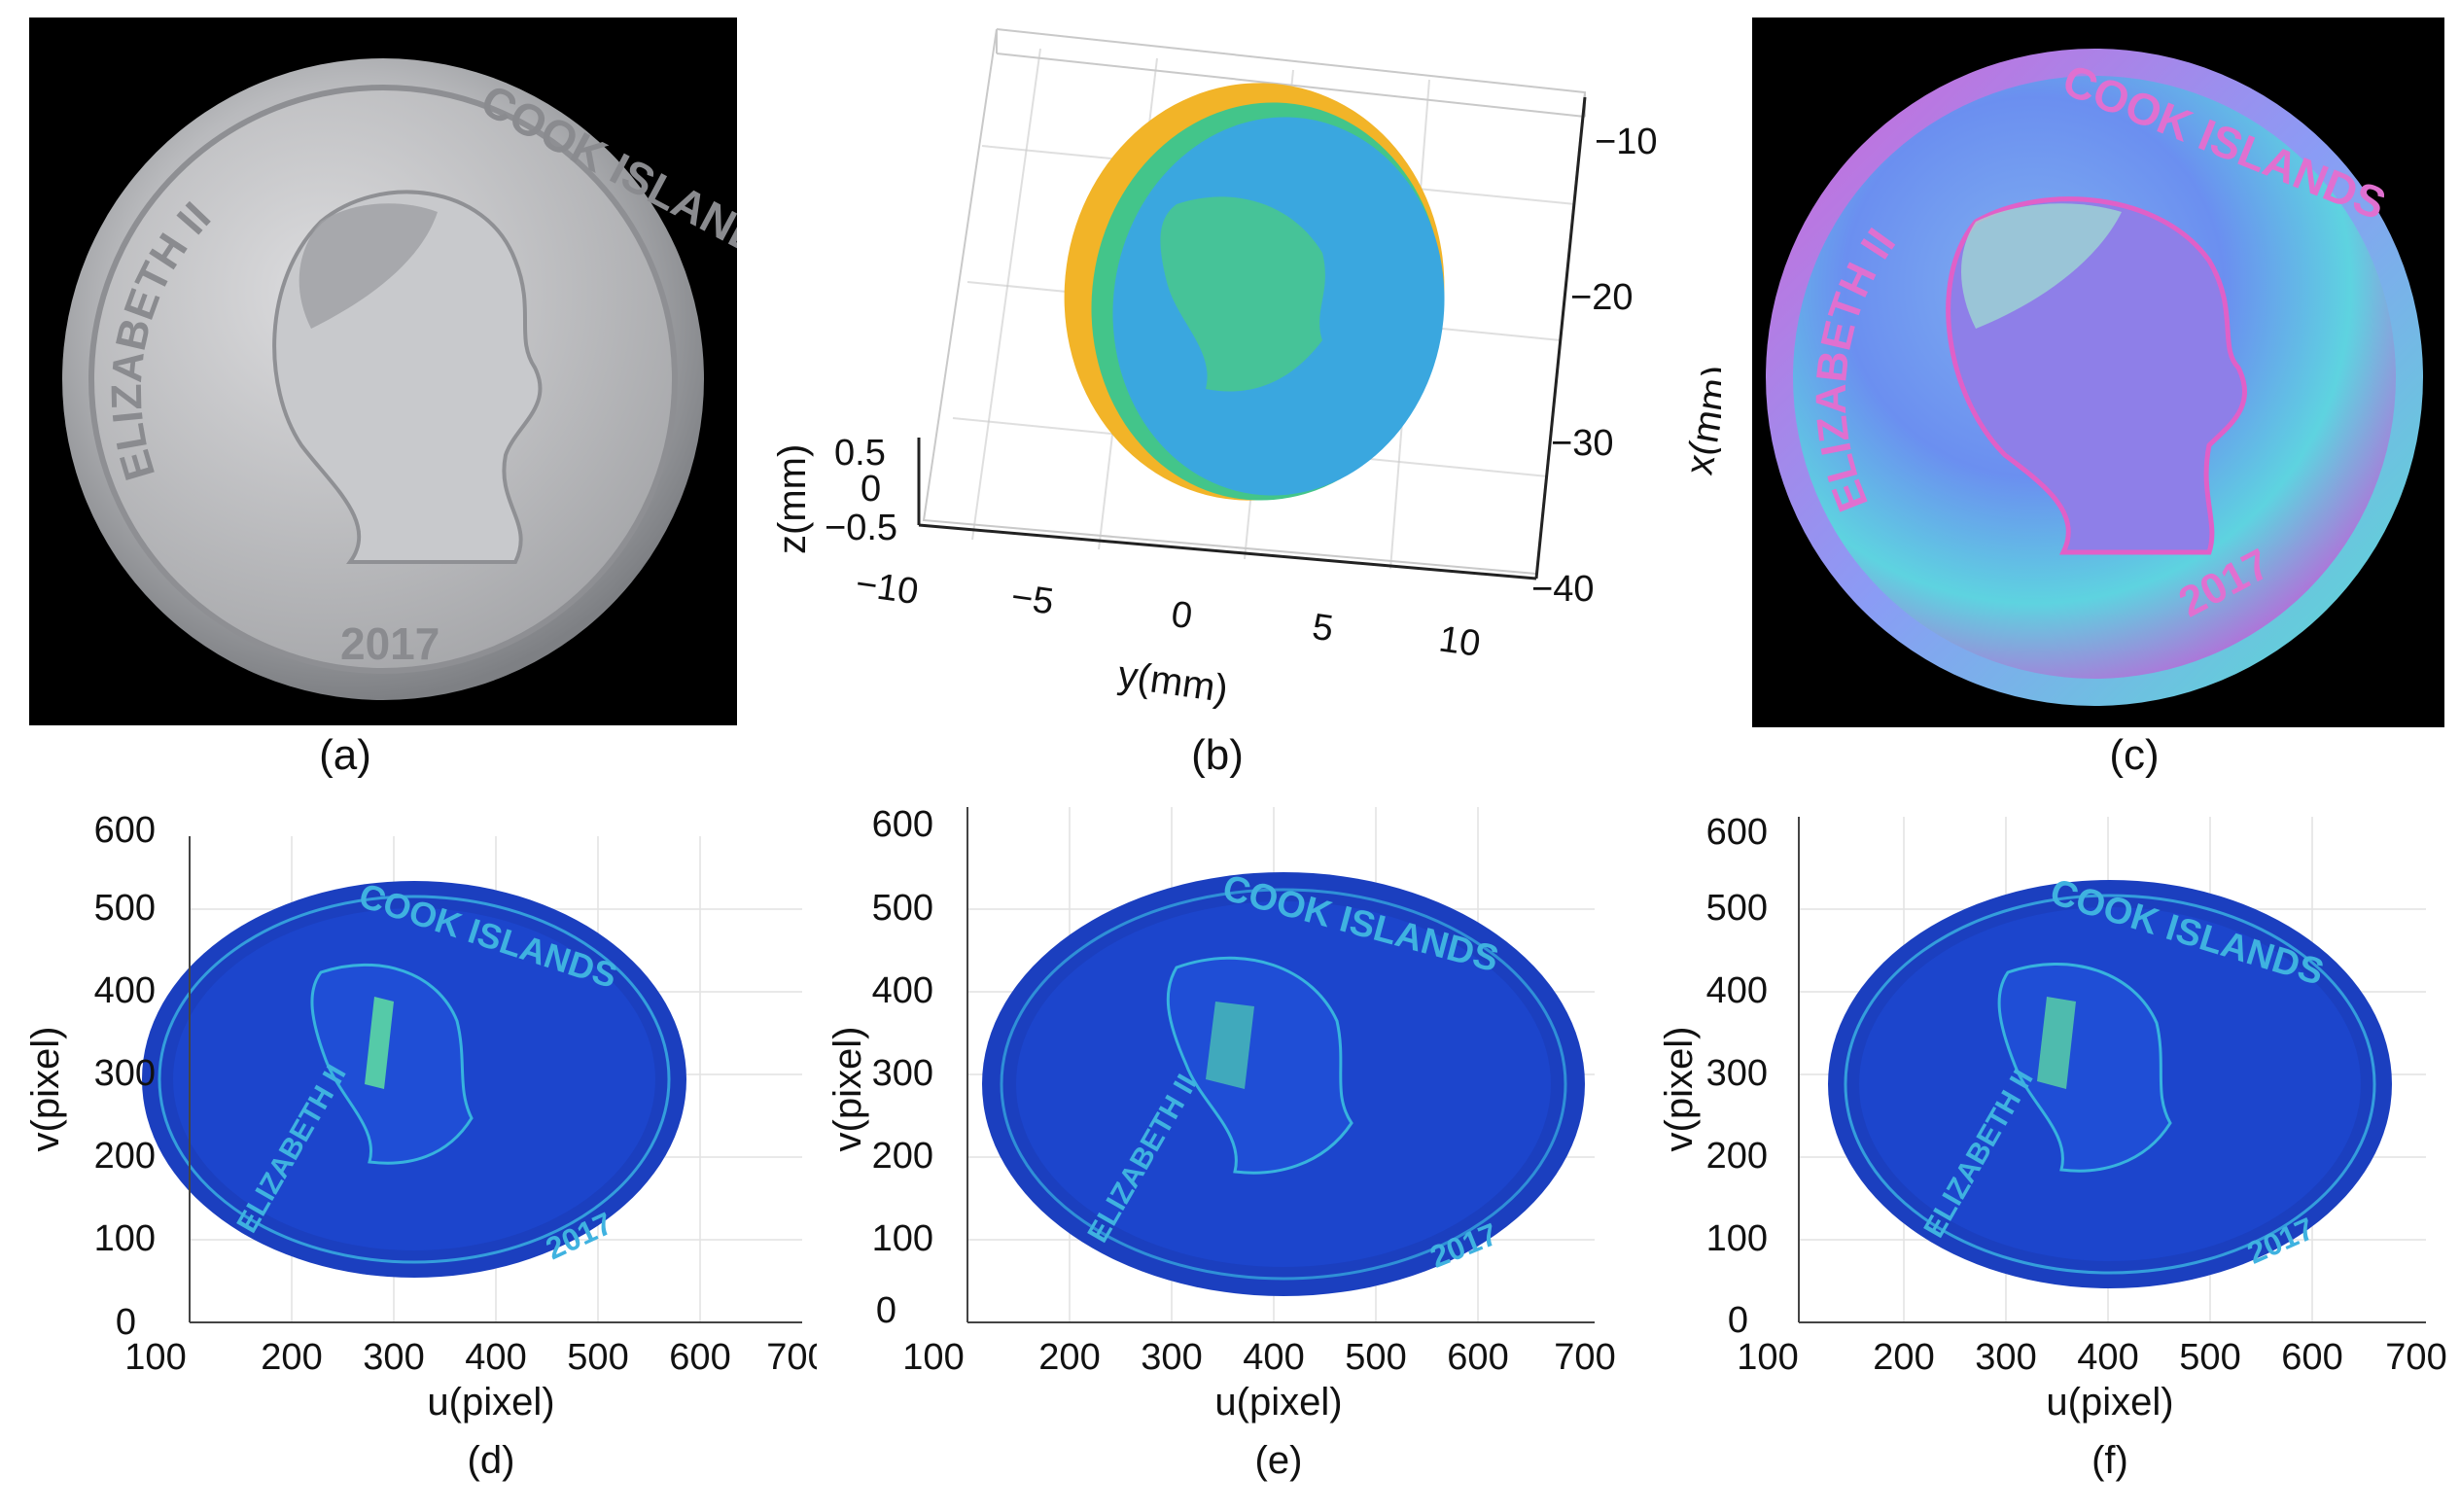 The image size is (2460, 1512). I want to click on coin-photo: ELIZABETH II COOK ISLANDS 2017, so click(400, 379).